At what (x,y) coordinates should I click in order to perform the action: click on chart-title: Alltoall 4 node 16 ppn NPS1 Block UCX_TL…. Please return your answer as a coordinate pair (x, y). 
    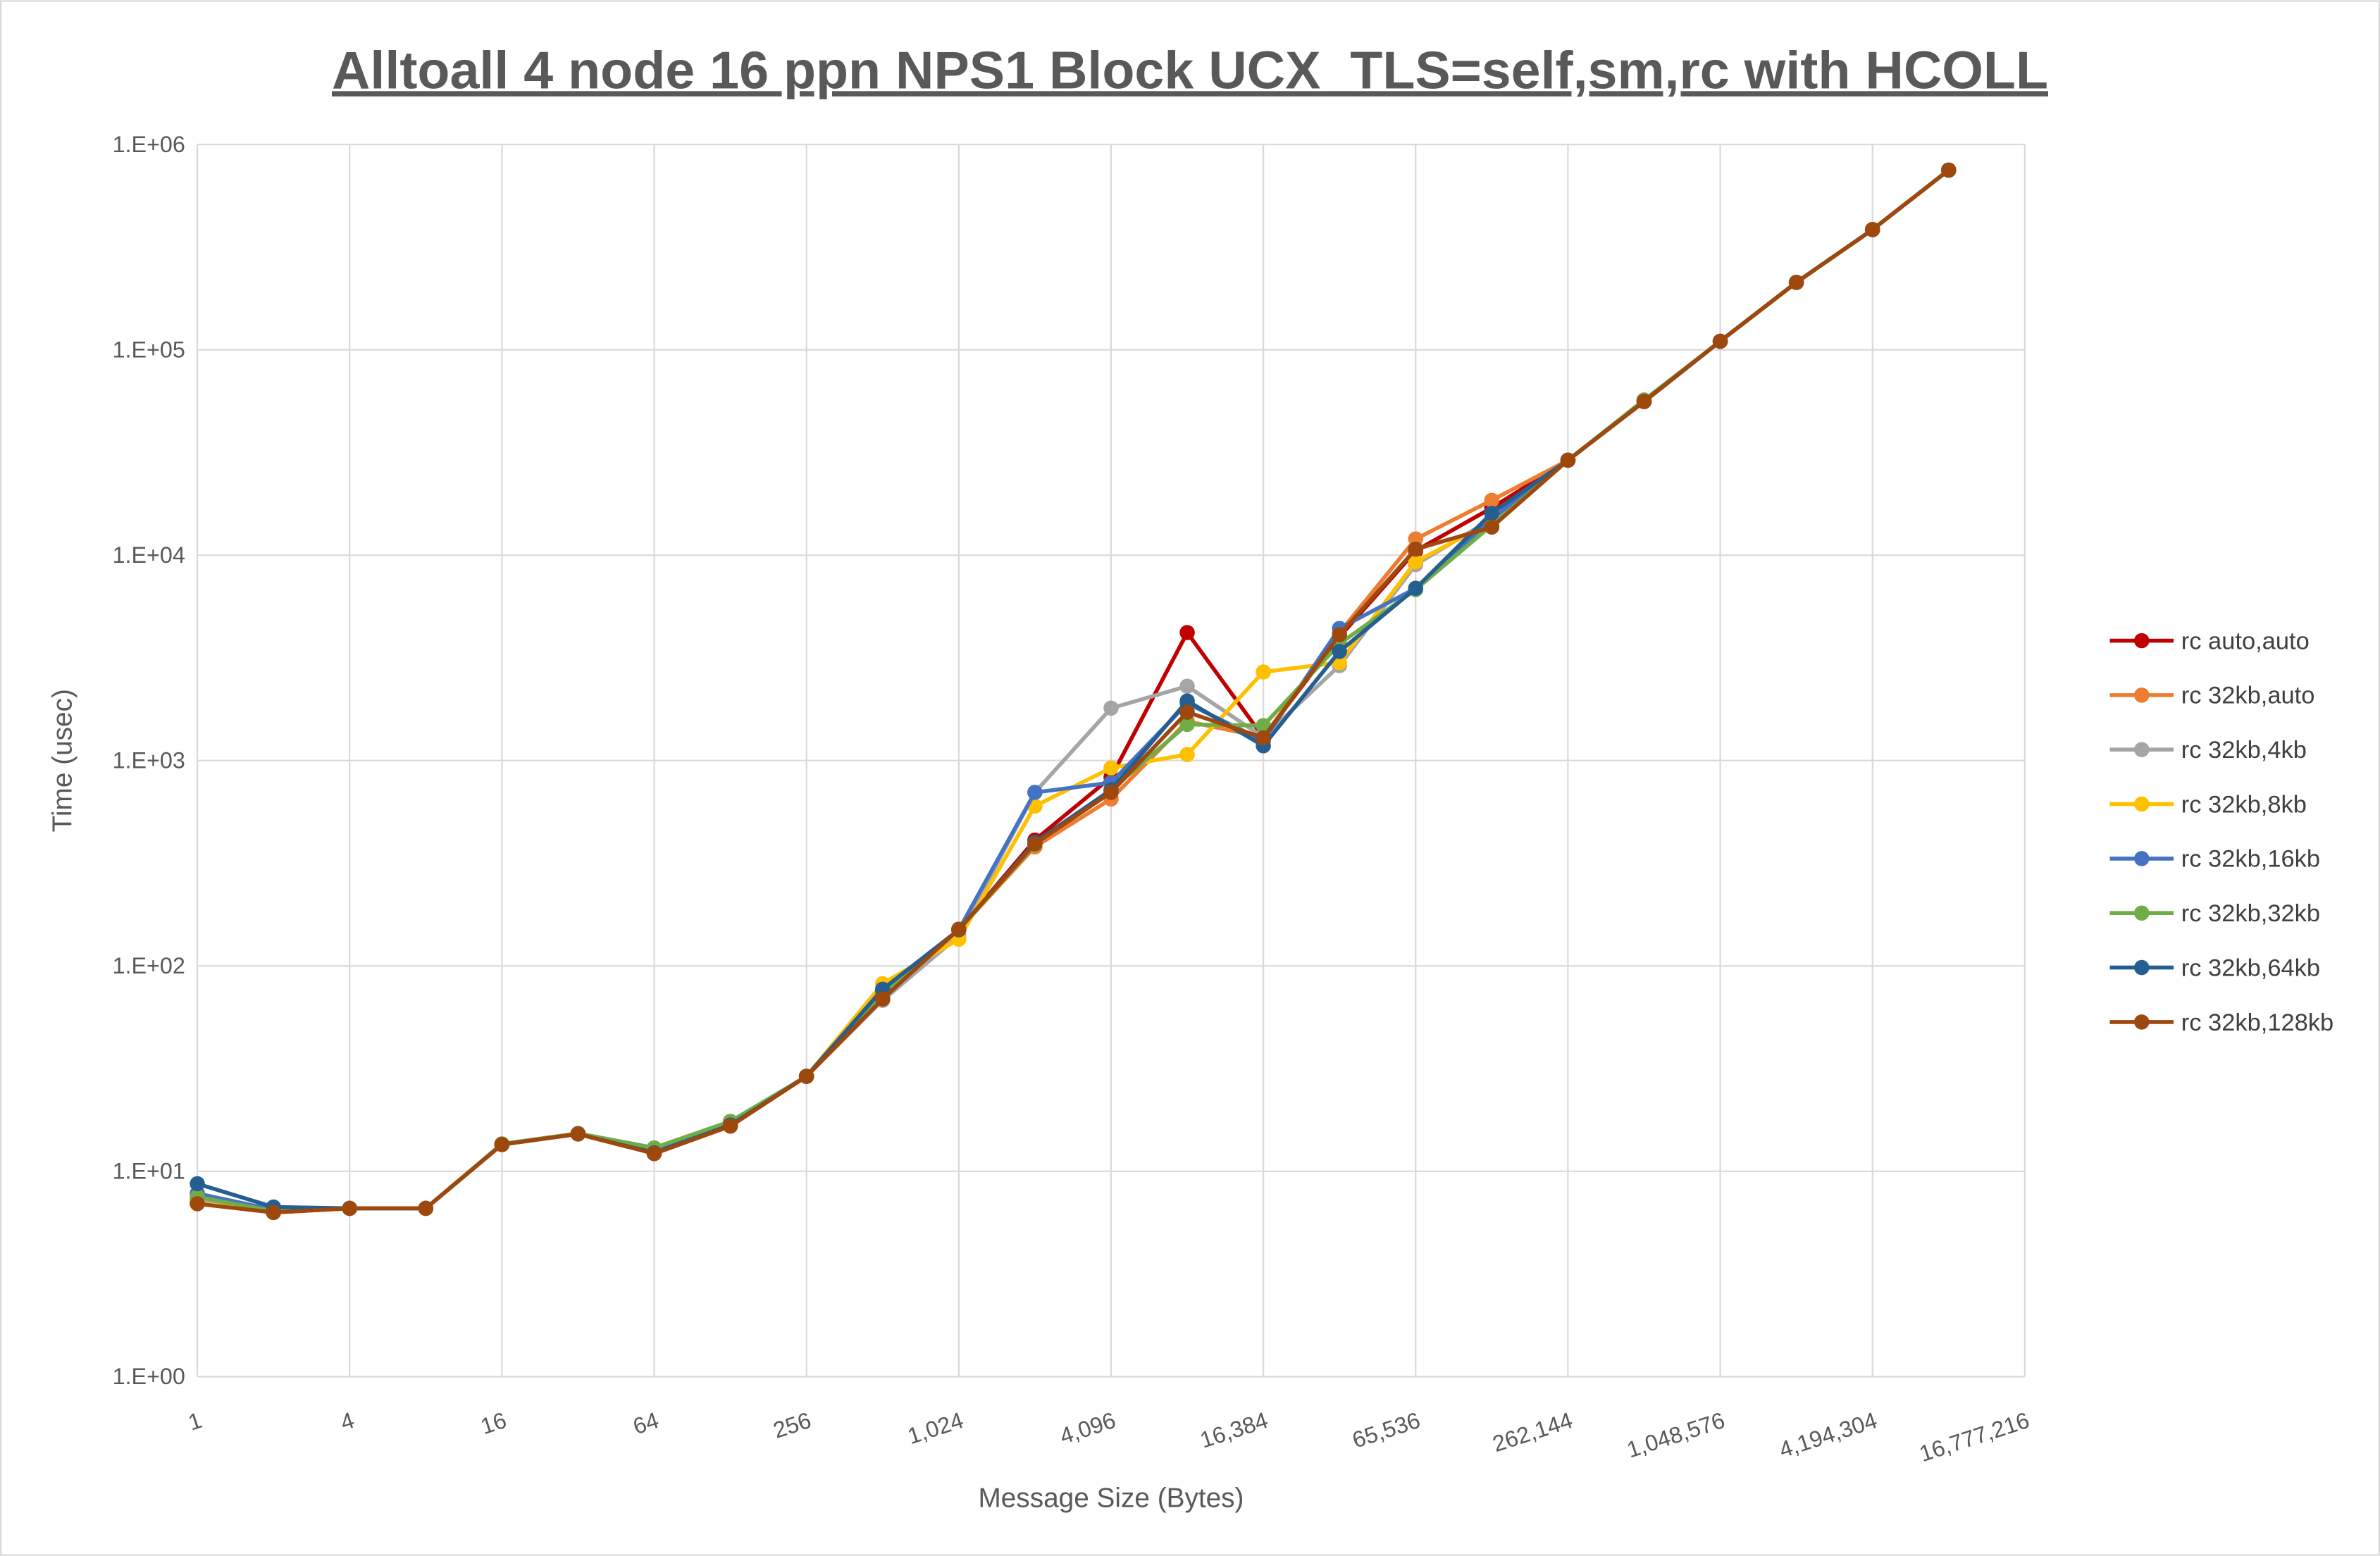
    Looking at the image, I should click on (1190, 69).